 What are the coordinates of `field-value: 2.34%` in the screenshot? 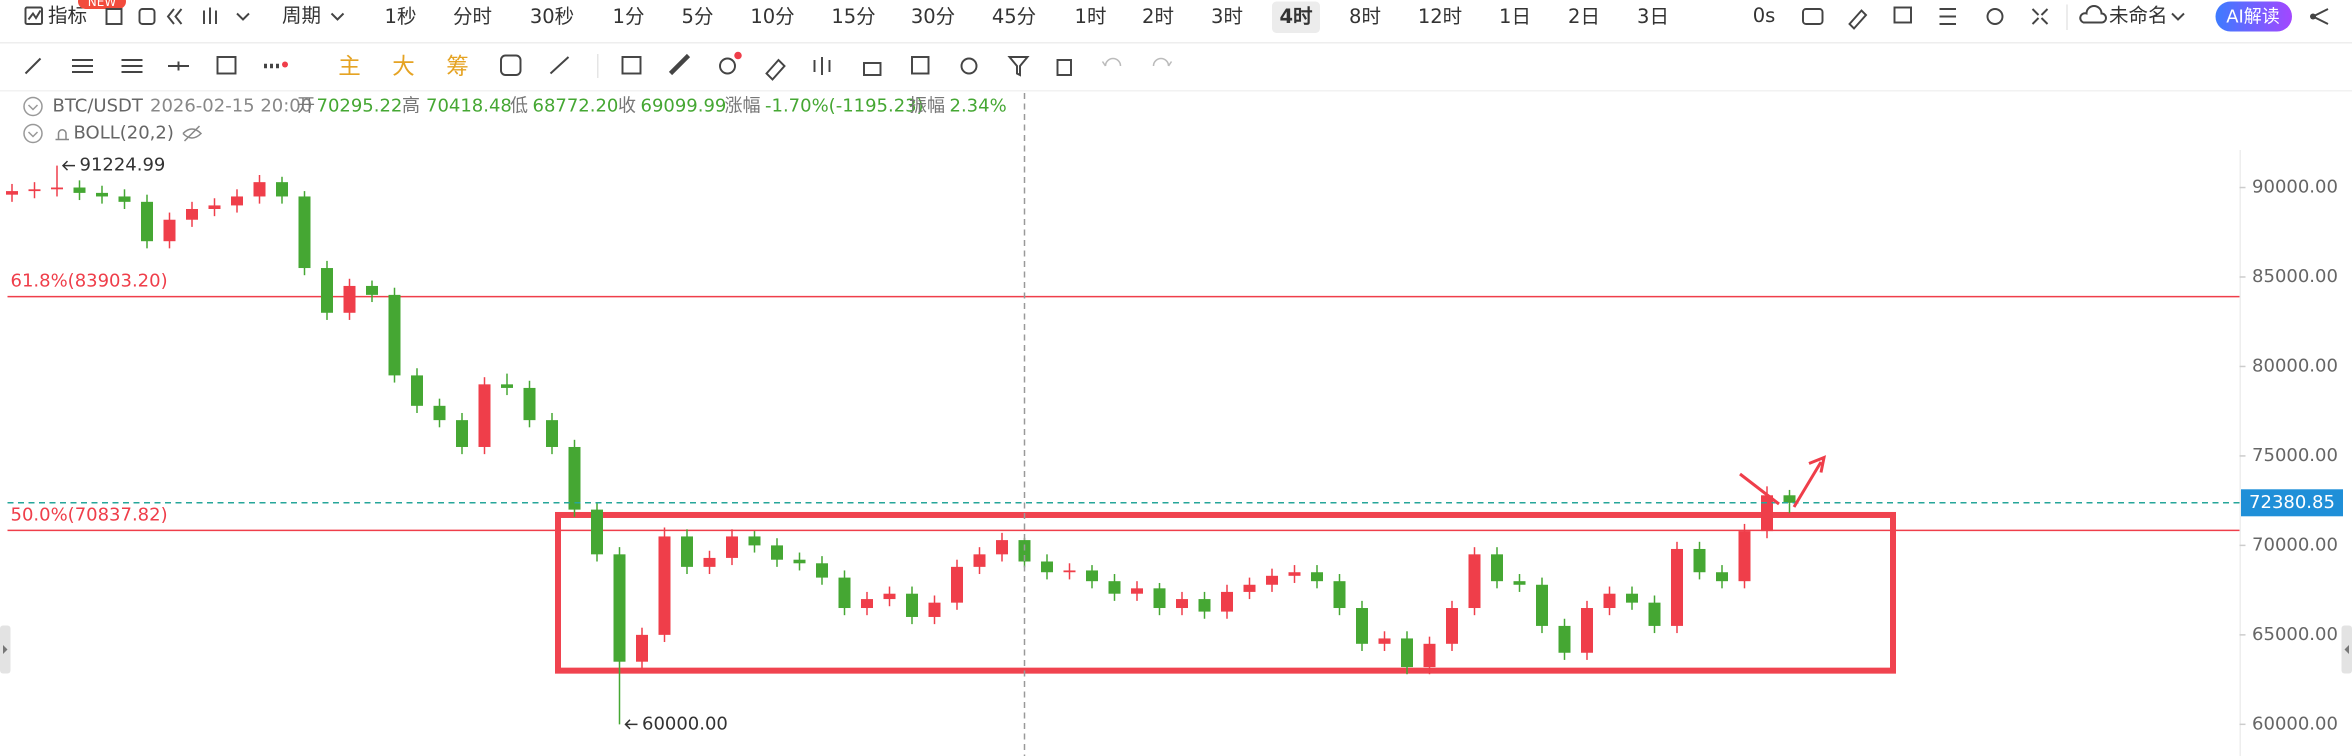 It's located at (978, 106).